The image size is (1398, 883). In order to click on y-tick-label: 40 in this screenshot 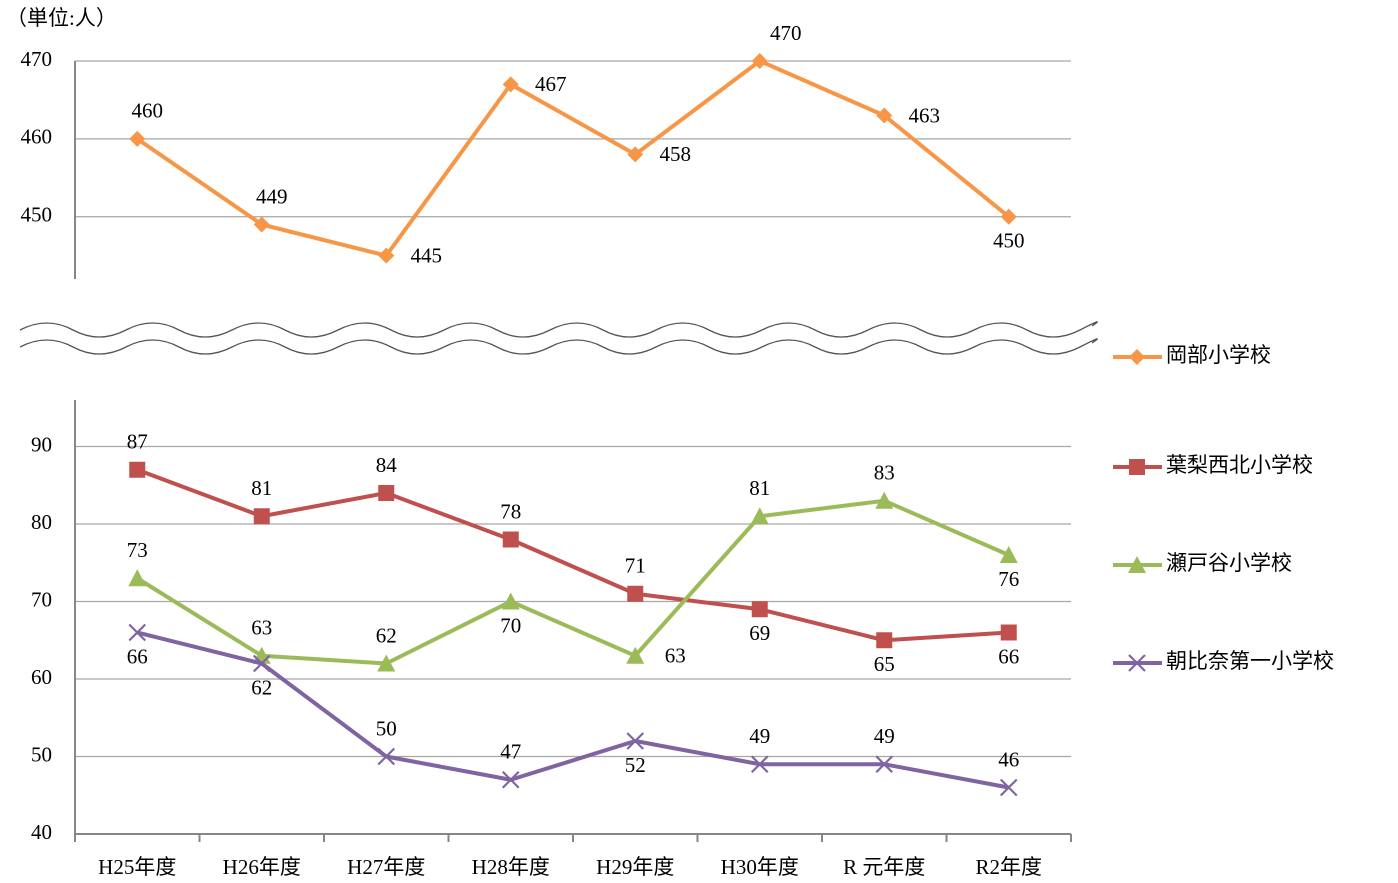, I will do `click(41, 832)`.